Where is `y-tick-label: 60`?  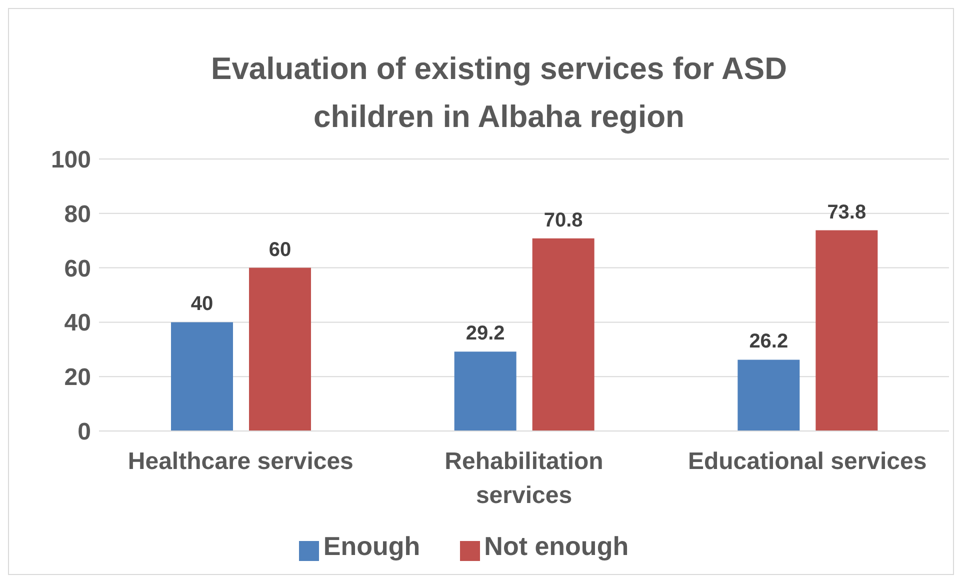
y-tick-label: 60 is located at coordinates (77, 268).